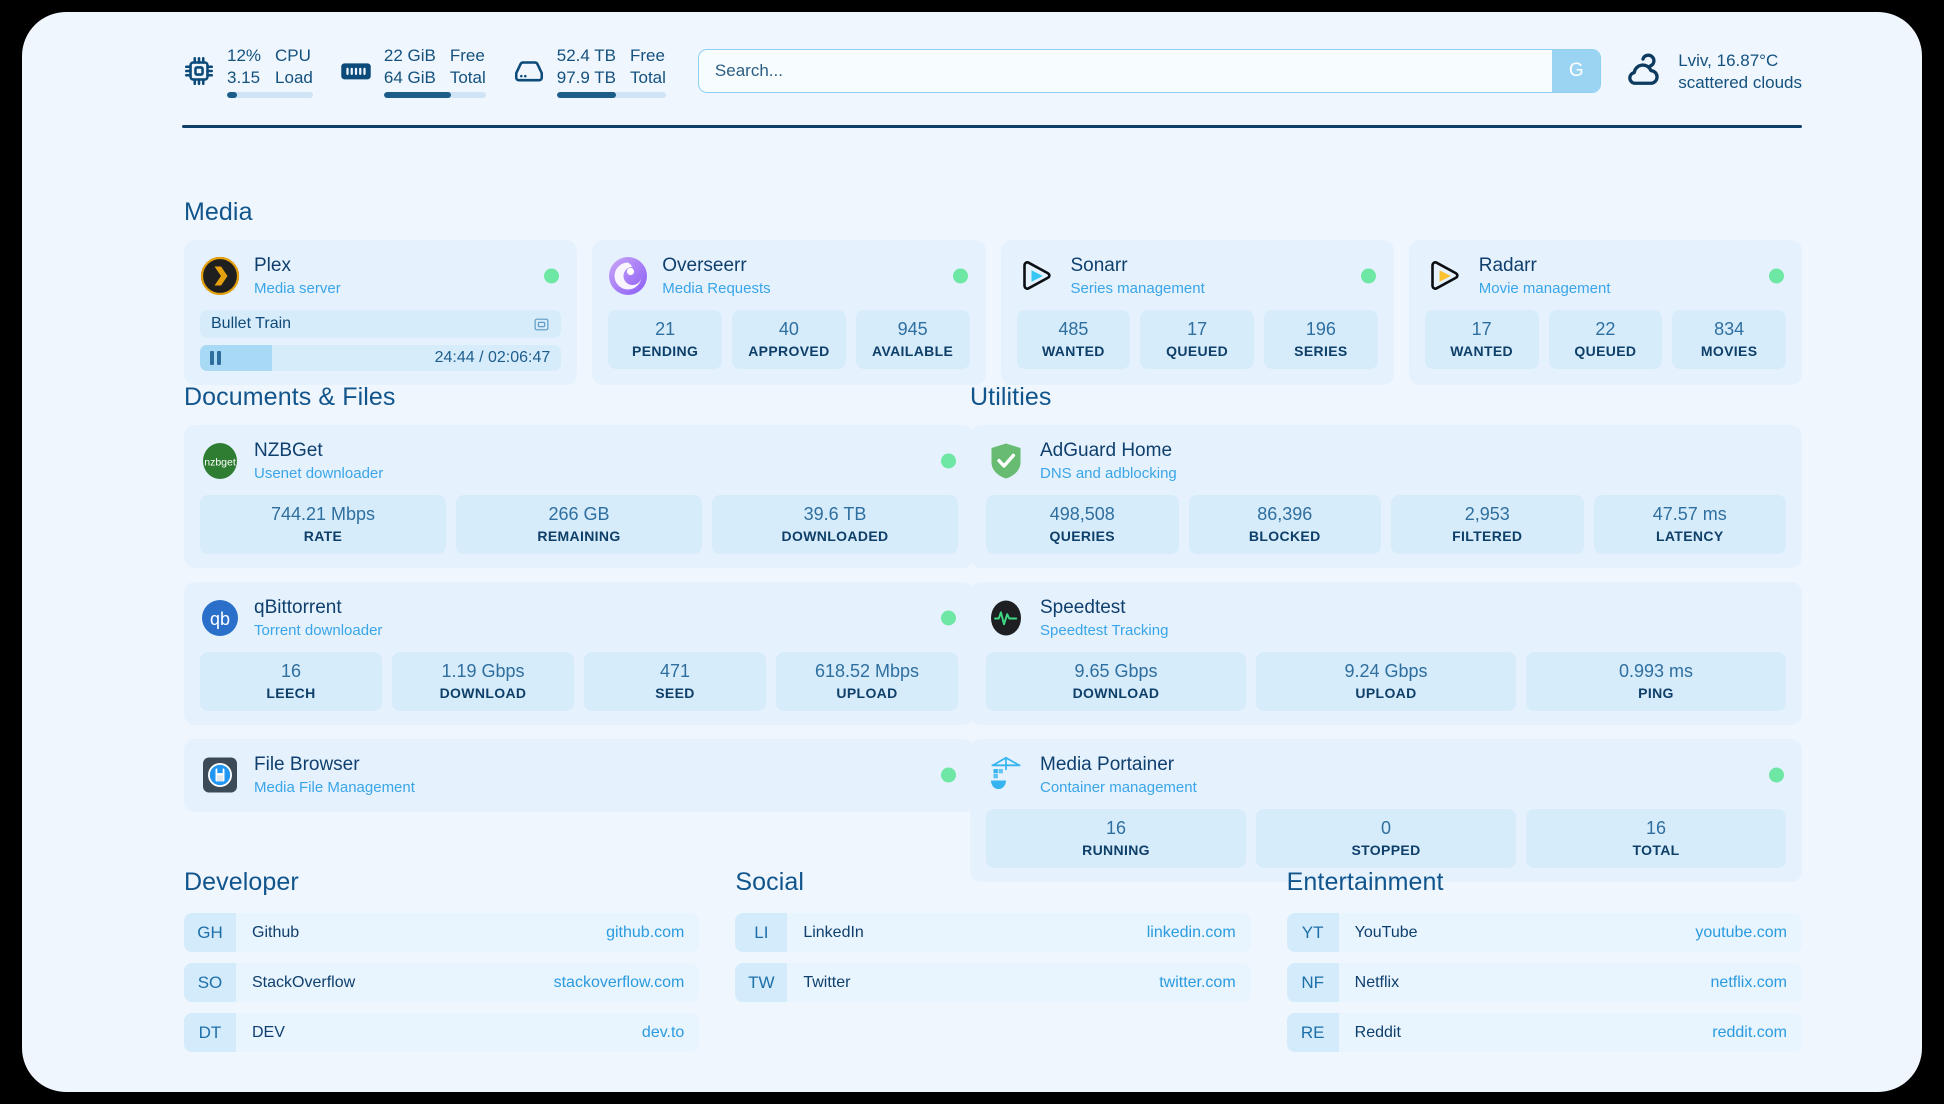 The height and width of the screenshot is (1104, 1944). I want to click on stat-tile-value: 1.19 Gbps, so click(483, 671).